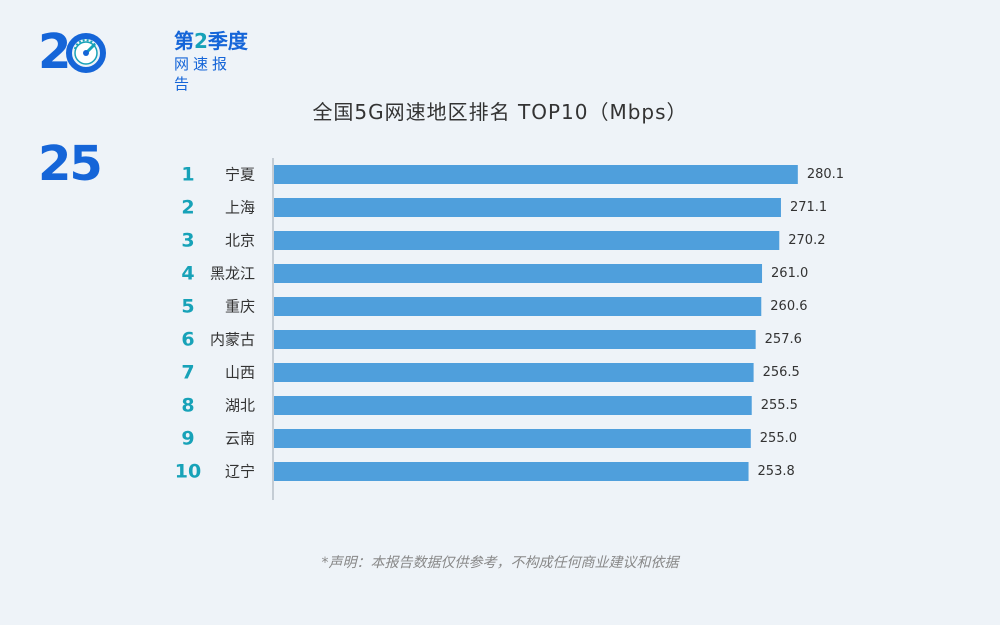  Describe the element at coordinates (187, 274) in the screenshot. I see `rank-label: 4` at that location.